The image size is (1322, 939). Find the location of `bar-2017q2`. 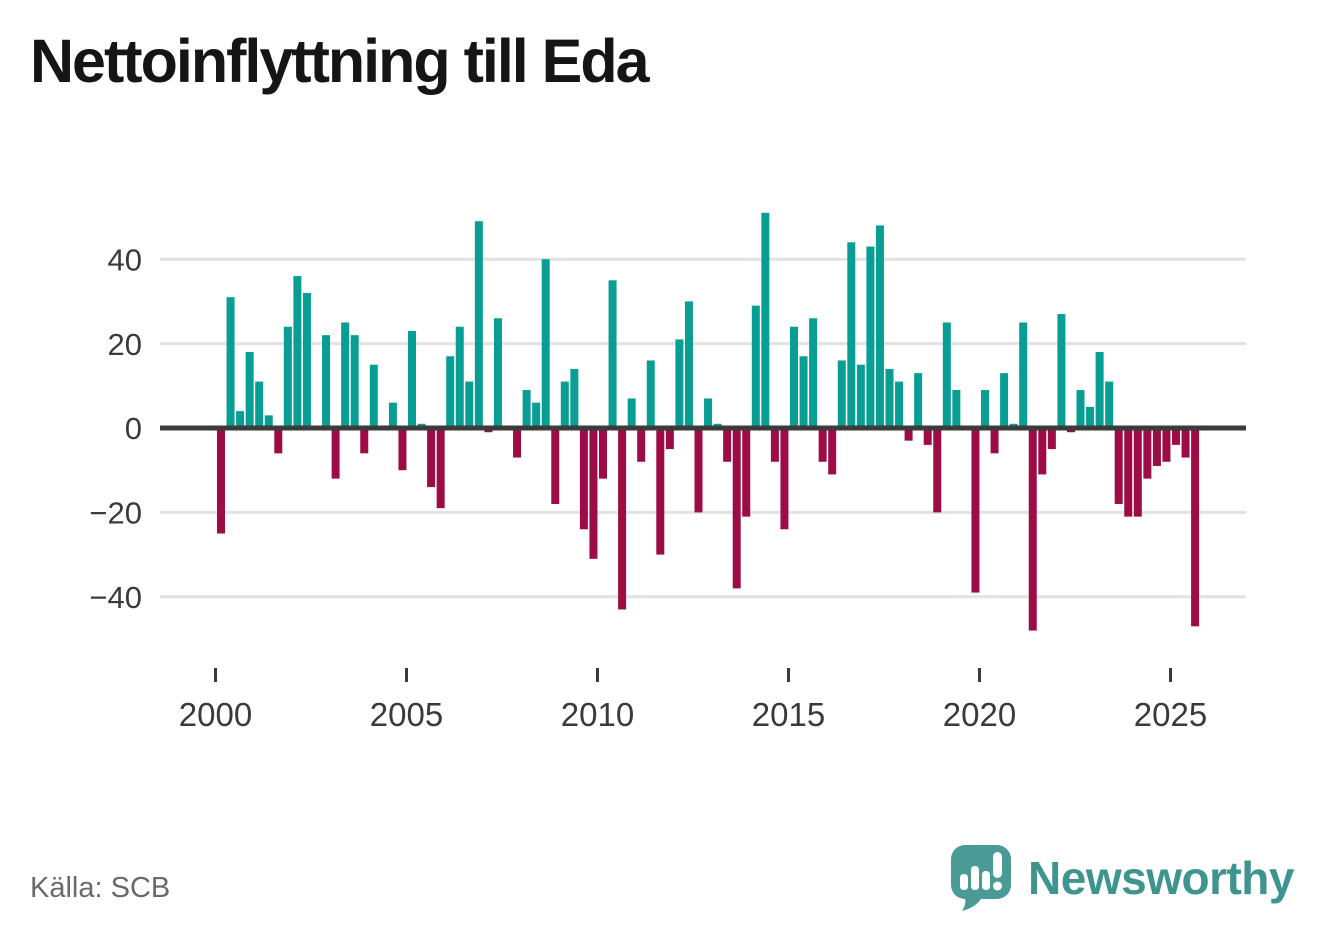

bar-2017q2 is located at coordinates (879, 326).